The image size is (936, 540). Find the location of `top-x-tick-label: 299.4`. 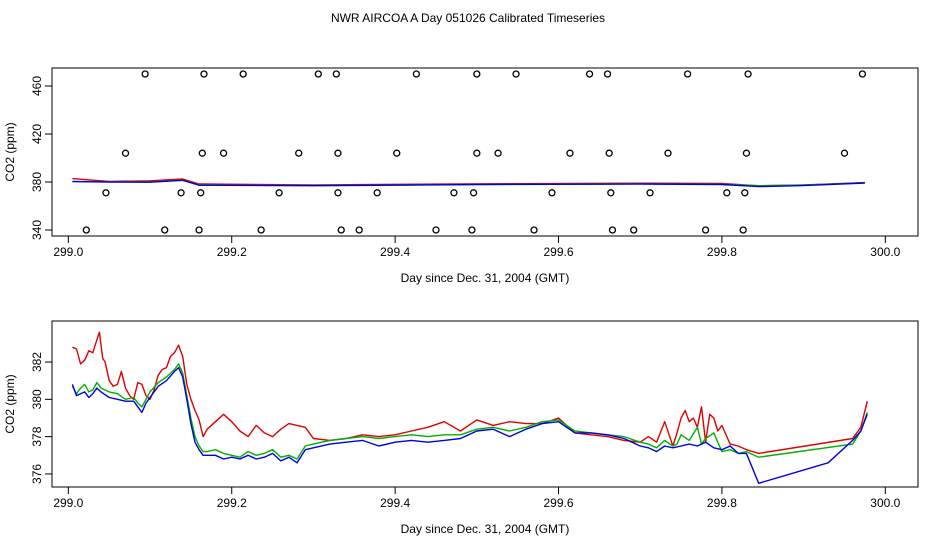

top-x-tick-label: 299.4 is located at coordinates (395, 252).